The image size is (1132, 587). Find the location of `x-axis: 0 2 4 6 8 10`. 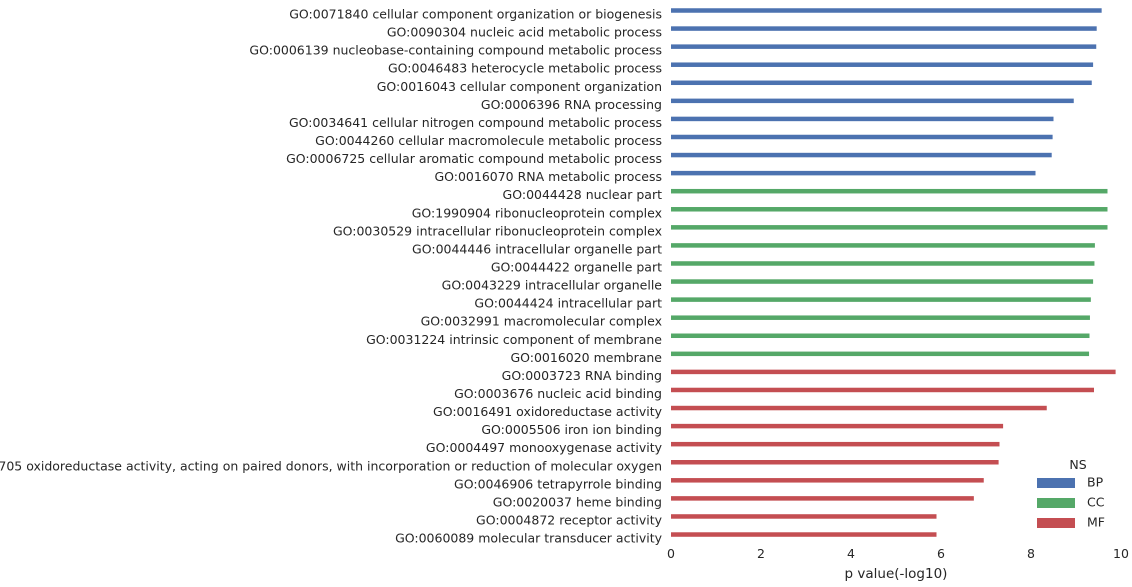

x-axis: 0 2 4 6 8 10 is located at coordinates (898, 553).